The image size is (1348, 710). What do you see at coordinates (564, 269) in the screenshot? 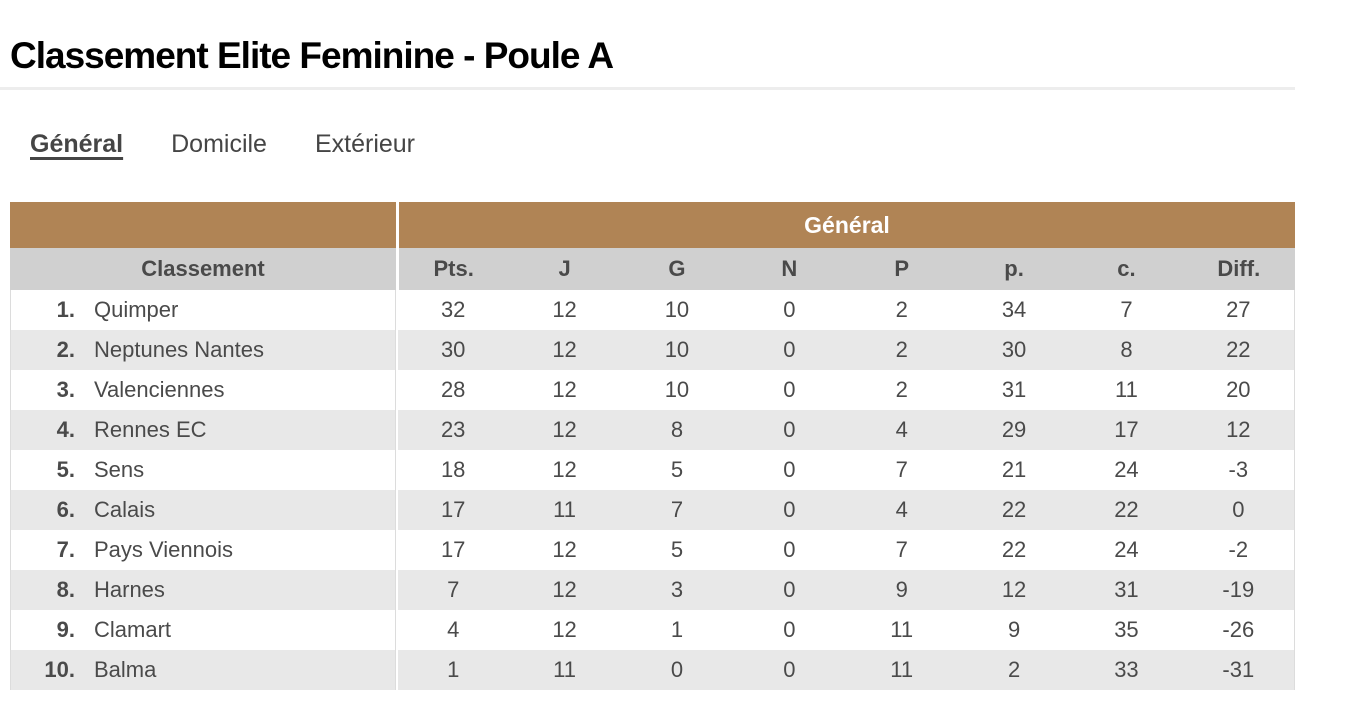
I see `column-header-j: J` at bounding box center [564, 269].